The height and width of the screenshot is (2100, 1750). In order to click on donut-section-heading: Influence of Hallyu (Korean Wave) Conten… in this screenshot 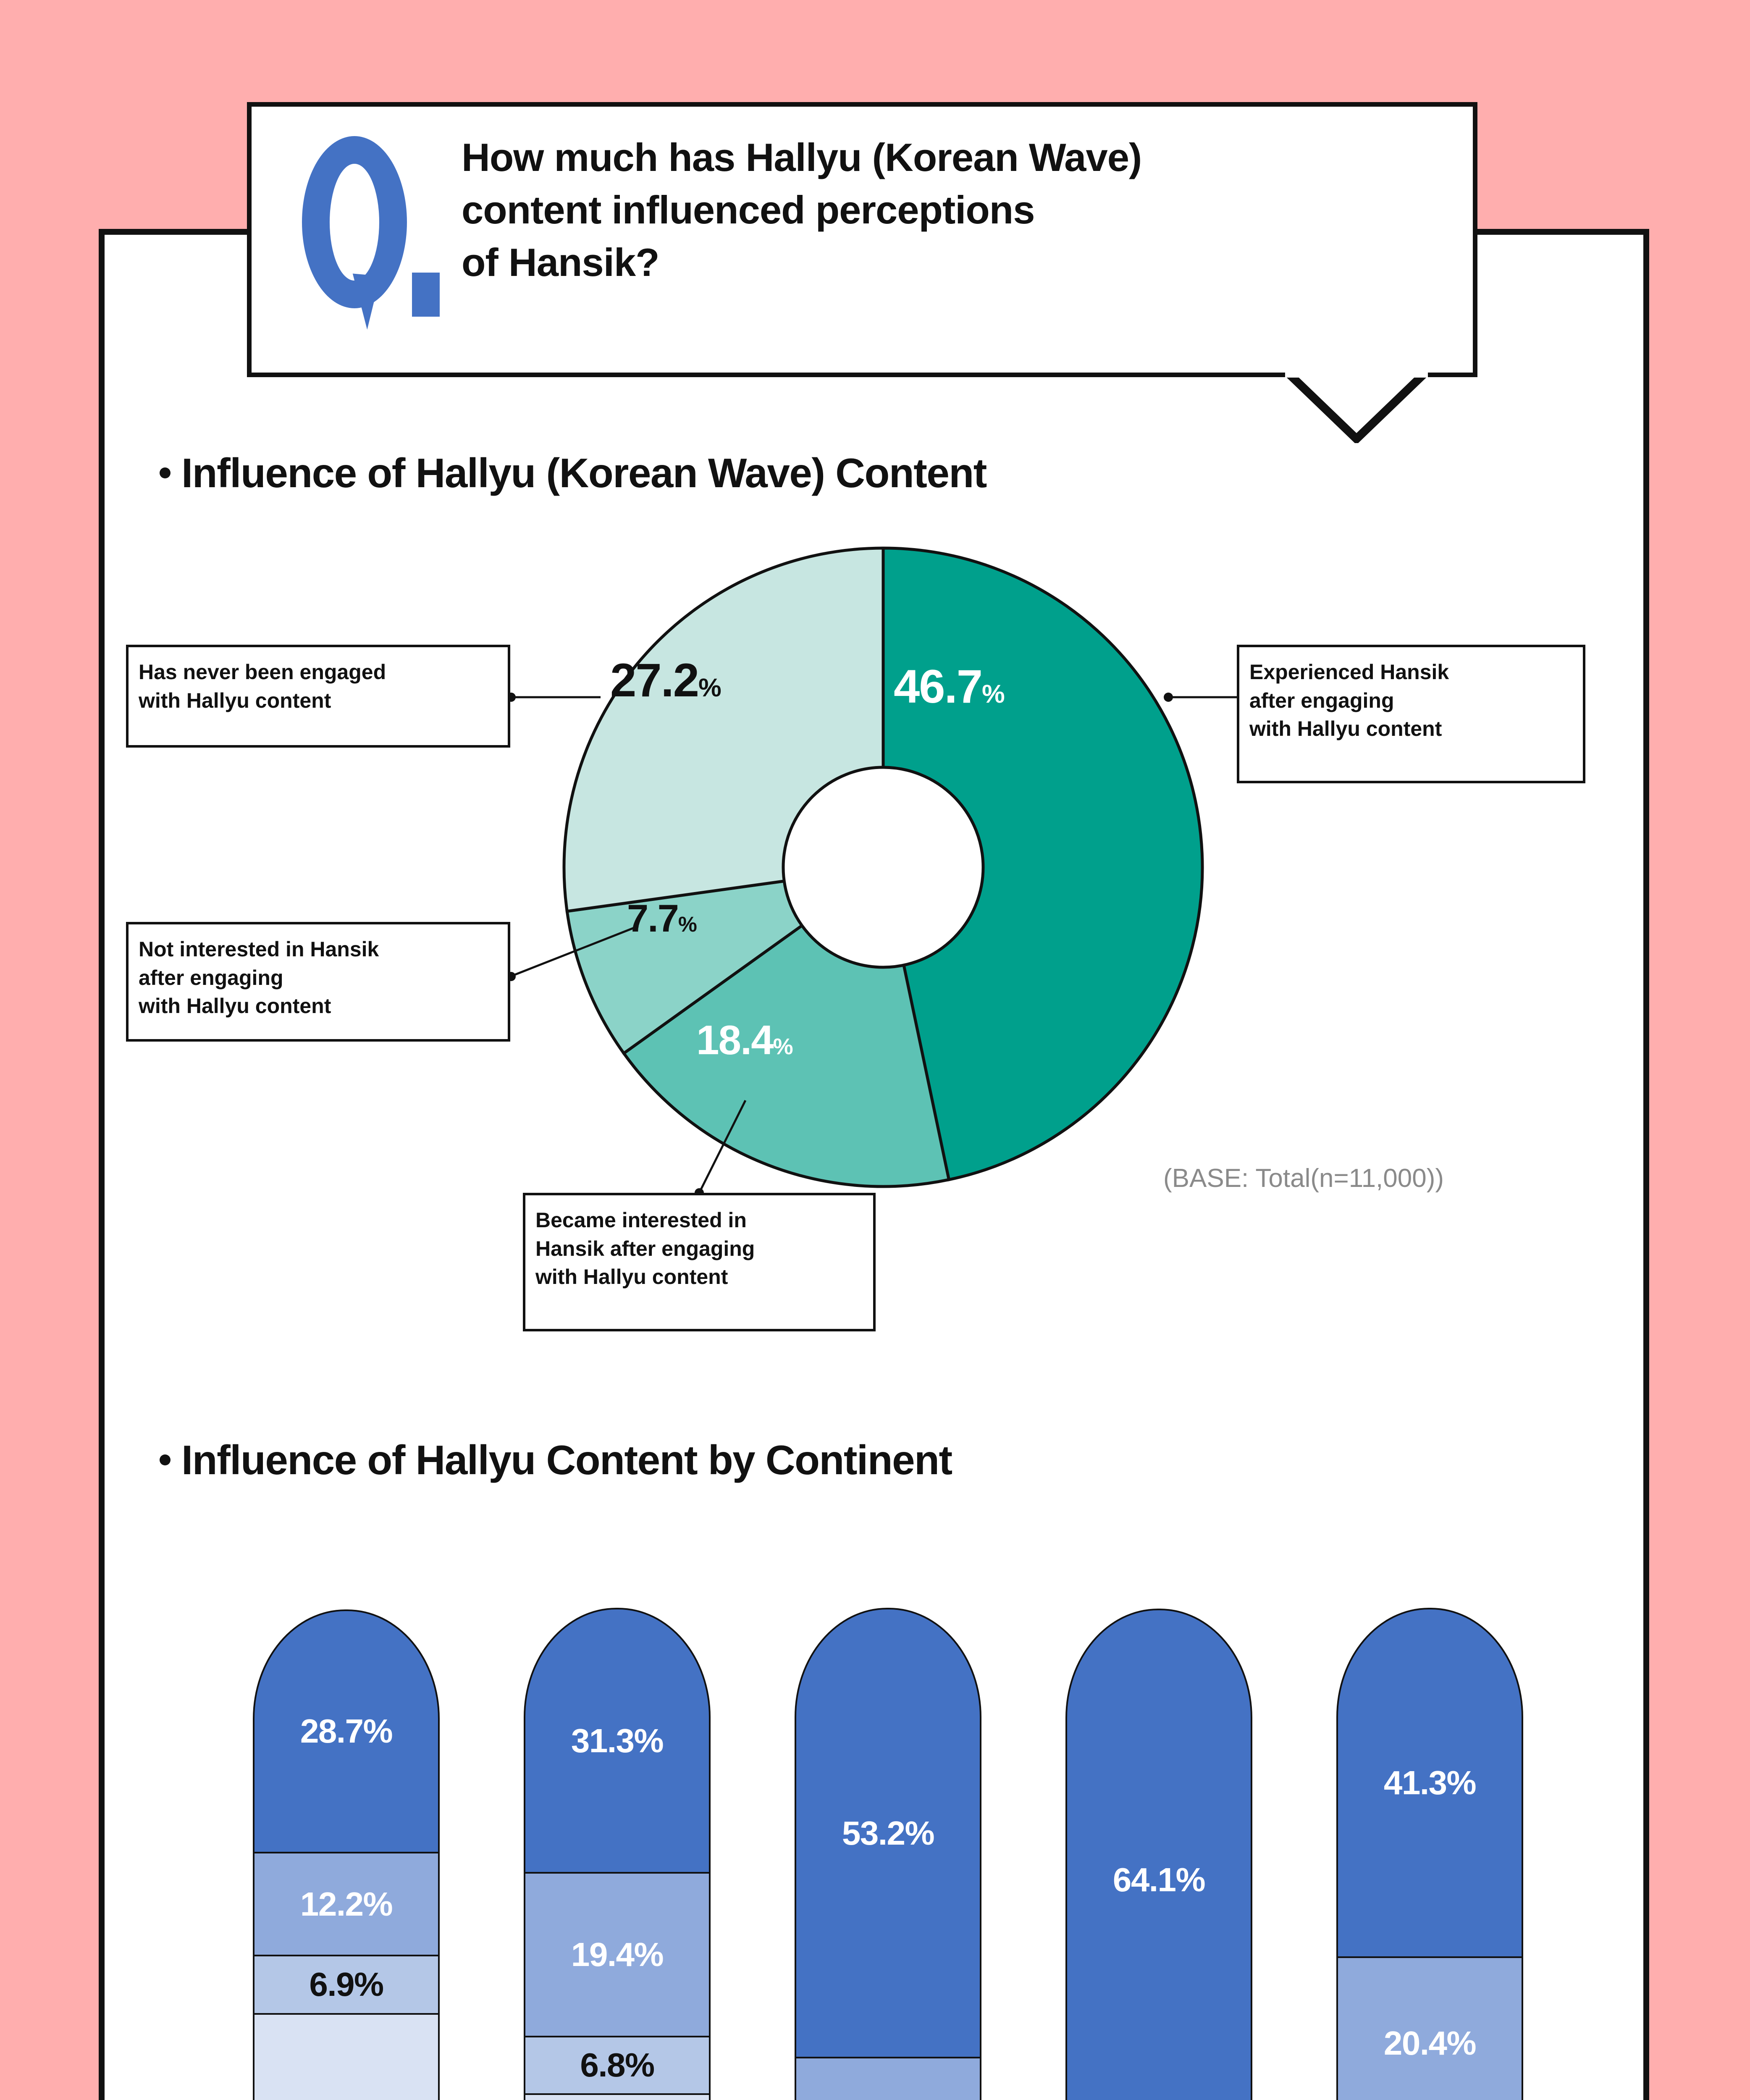, I will do `click(573, 473)`.